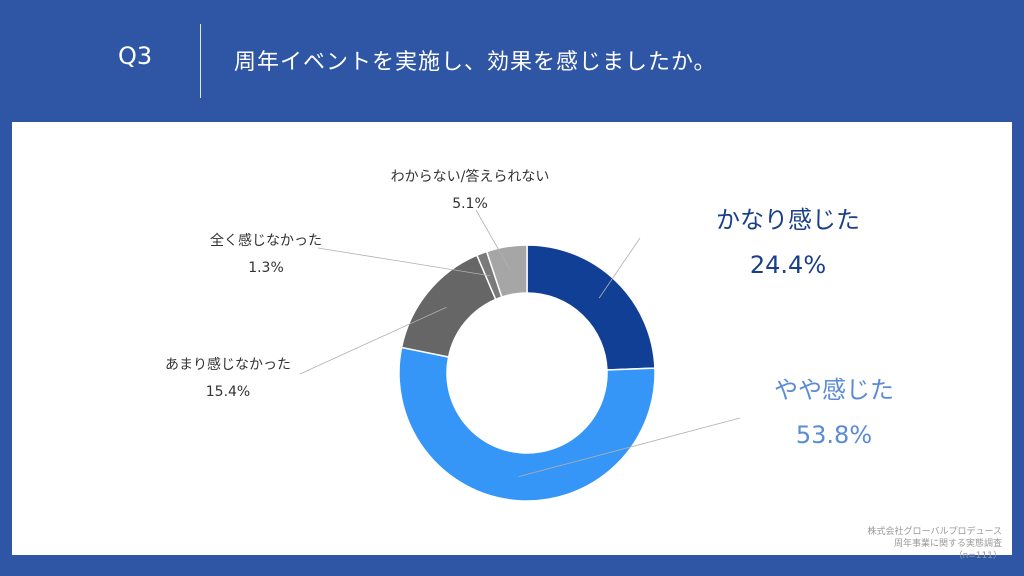 This screenshot has width=1024, height=576. What do you see at coordinates (947, 544) in the screenshot?
I see `source-line-2: 周年事業に関する実態調査` at bounding box center [947, 544].